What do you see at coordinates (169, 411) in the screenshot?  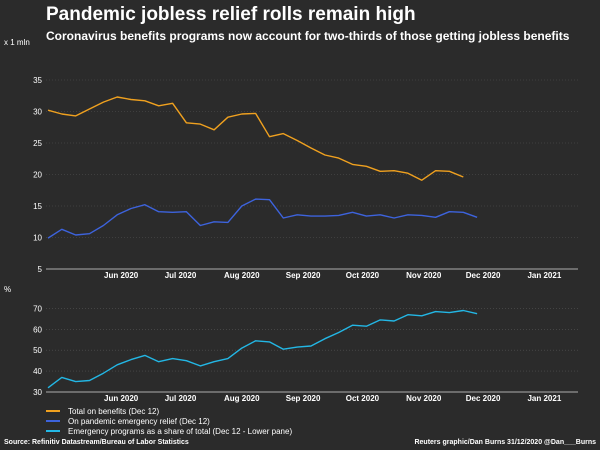 I see `legend-item-total: Total on benefits (Dec 12)` at bounding box center [169, 411].